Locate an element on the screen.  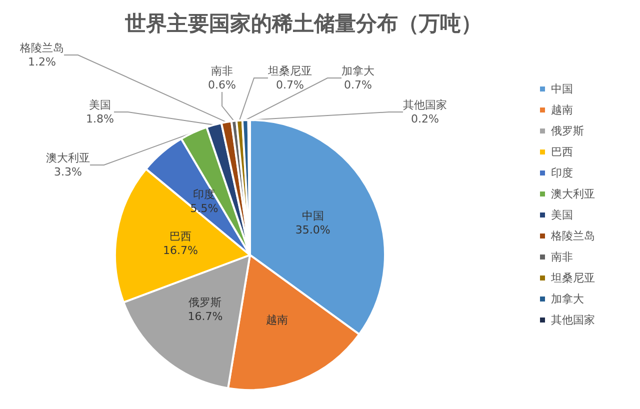
legend-label: 印度 is located at coordinates (562, 173).